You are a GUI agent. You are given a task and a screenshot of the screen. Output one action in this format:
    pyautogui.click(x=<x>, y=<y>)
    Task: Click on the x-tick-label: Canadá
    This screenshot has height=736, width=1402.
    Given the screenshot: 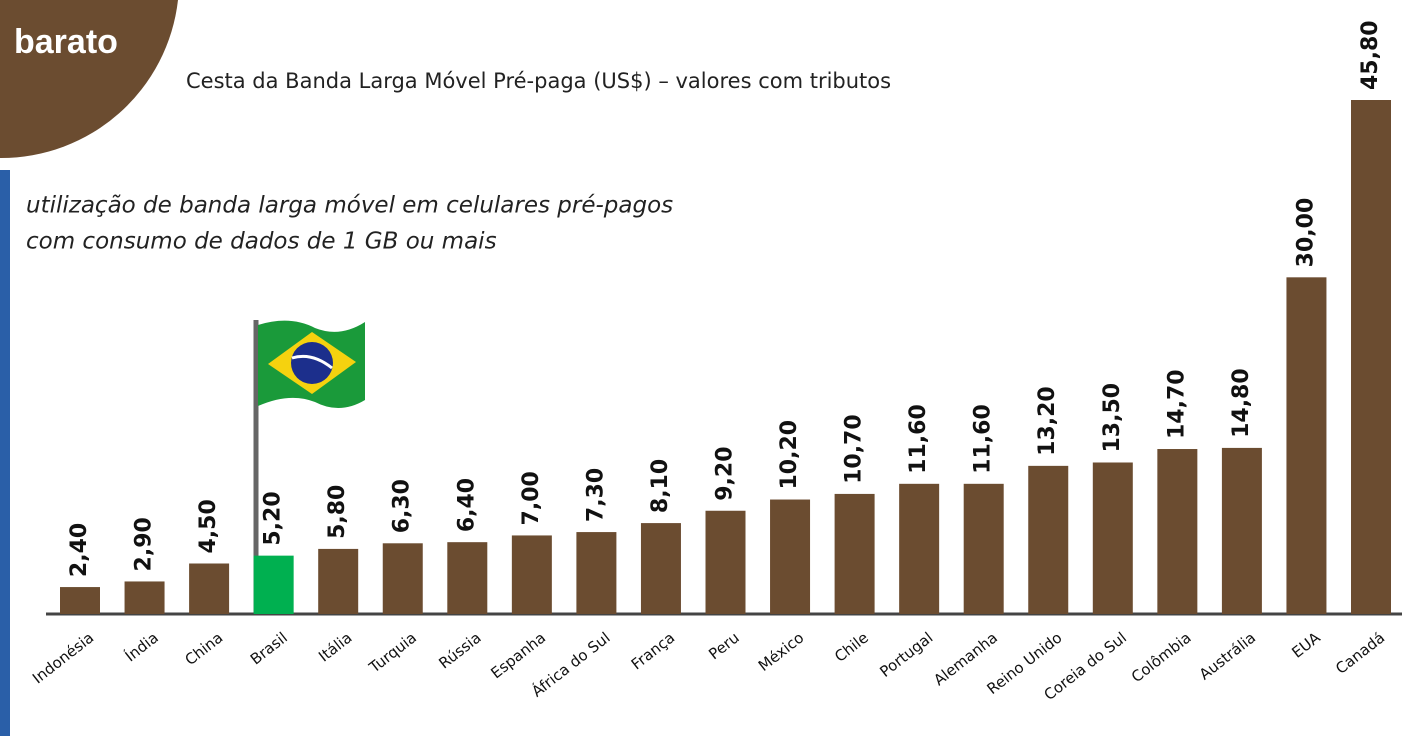 What is the action you would take?
    pyautogui.click(x=1360, y=653)
    